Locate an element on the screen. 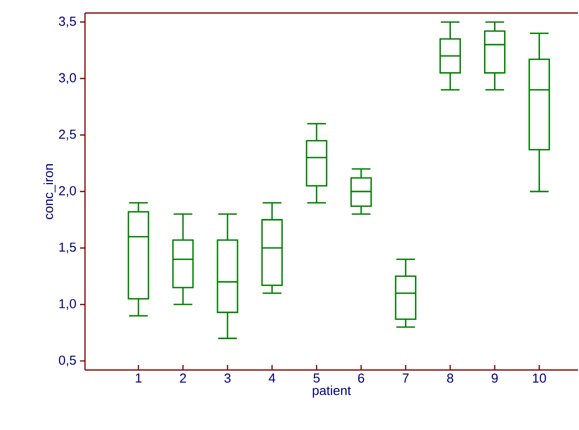 Image resolution: width=579 pixels, height=430 pixels. x-tick-label: 4 is located at coordinates (272, 378).